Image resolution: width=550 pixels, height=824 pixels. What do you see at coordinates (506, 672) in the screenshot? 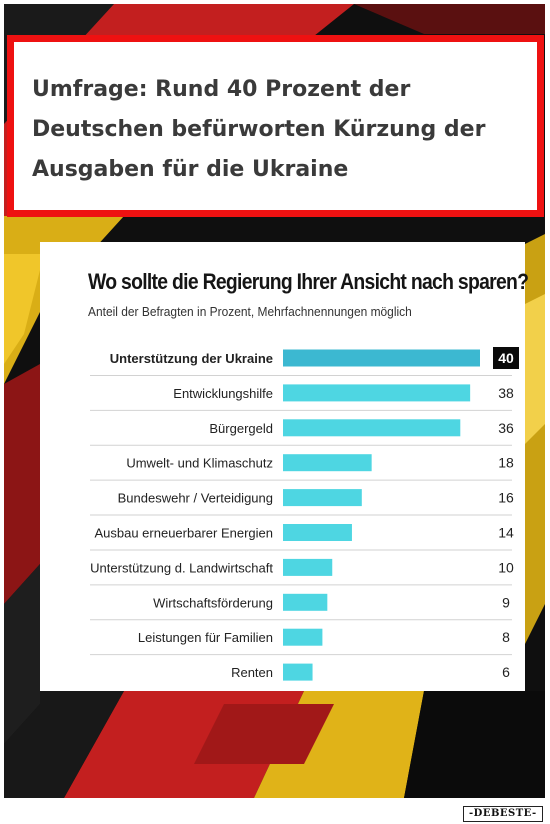
I see `value-label: 6` at bounding box center [506, 672].